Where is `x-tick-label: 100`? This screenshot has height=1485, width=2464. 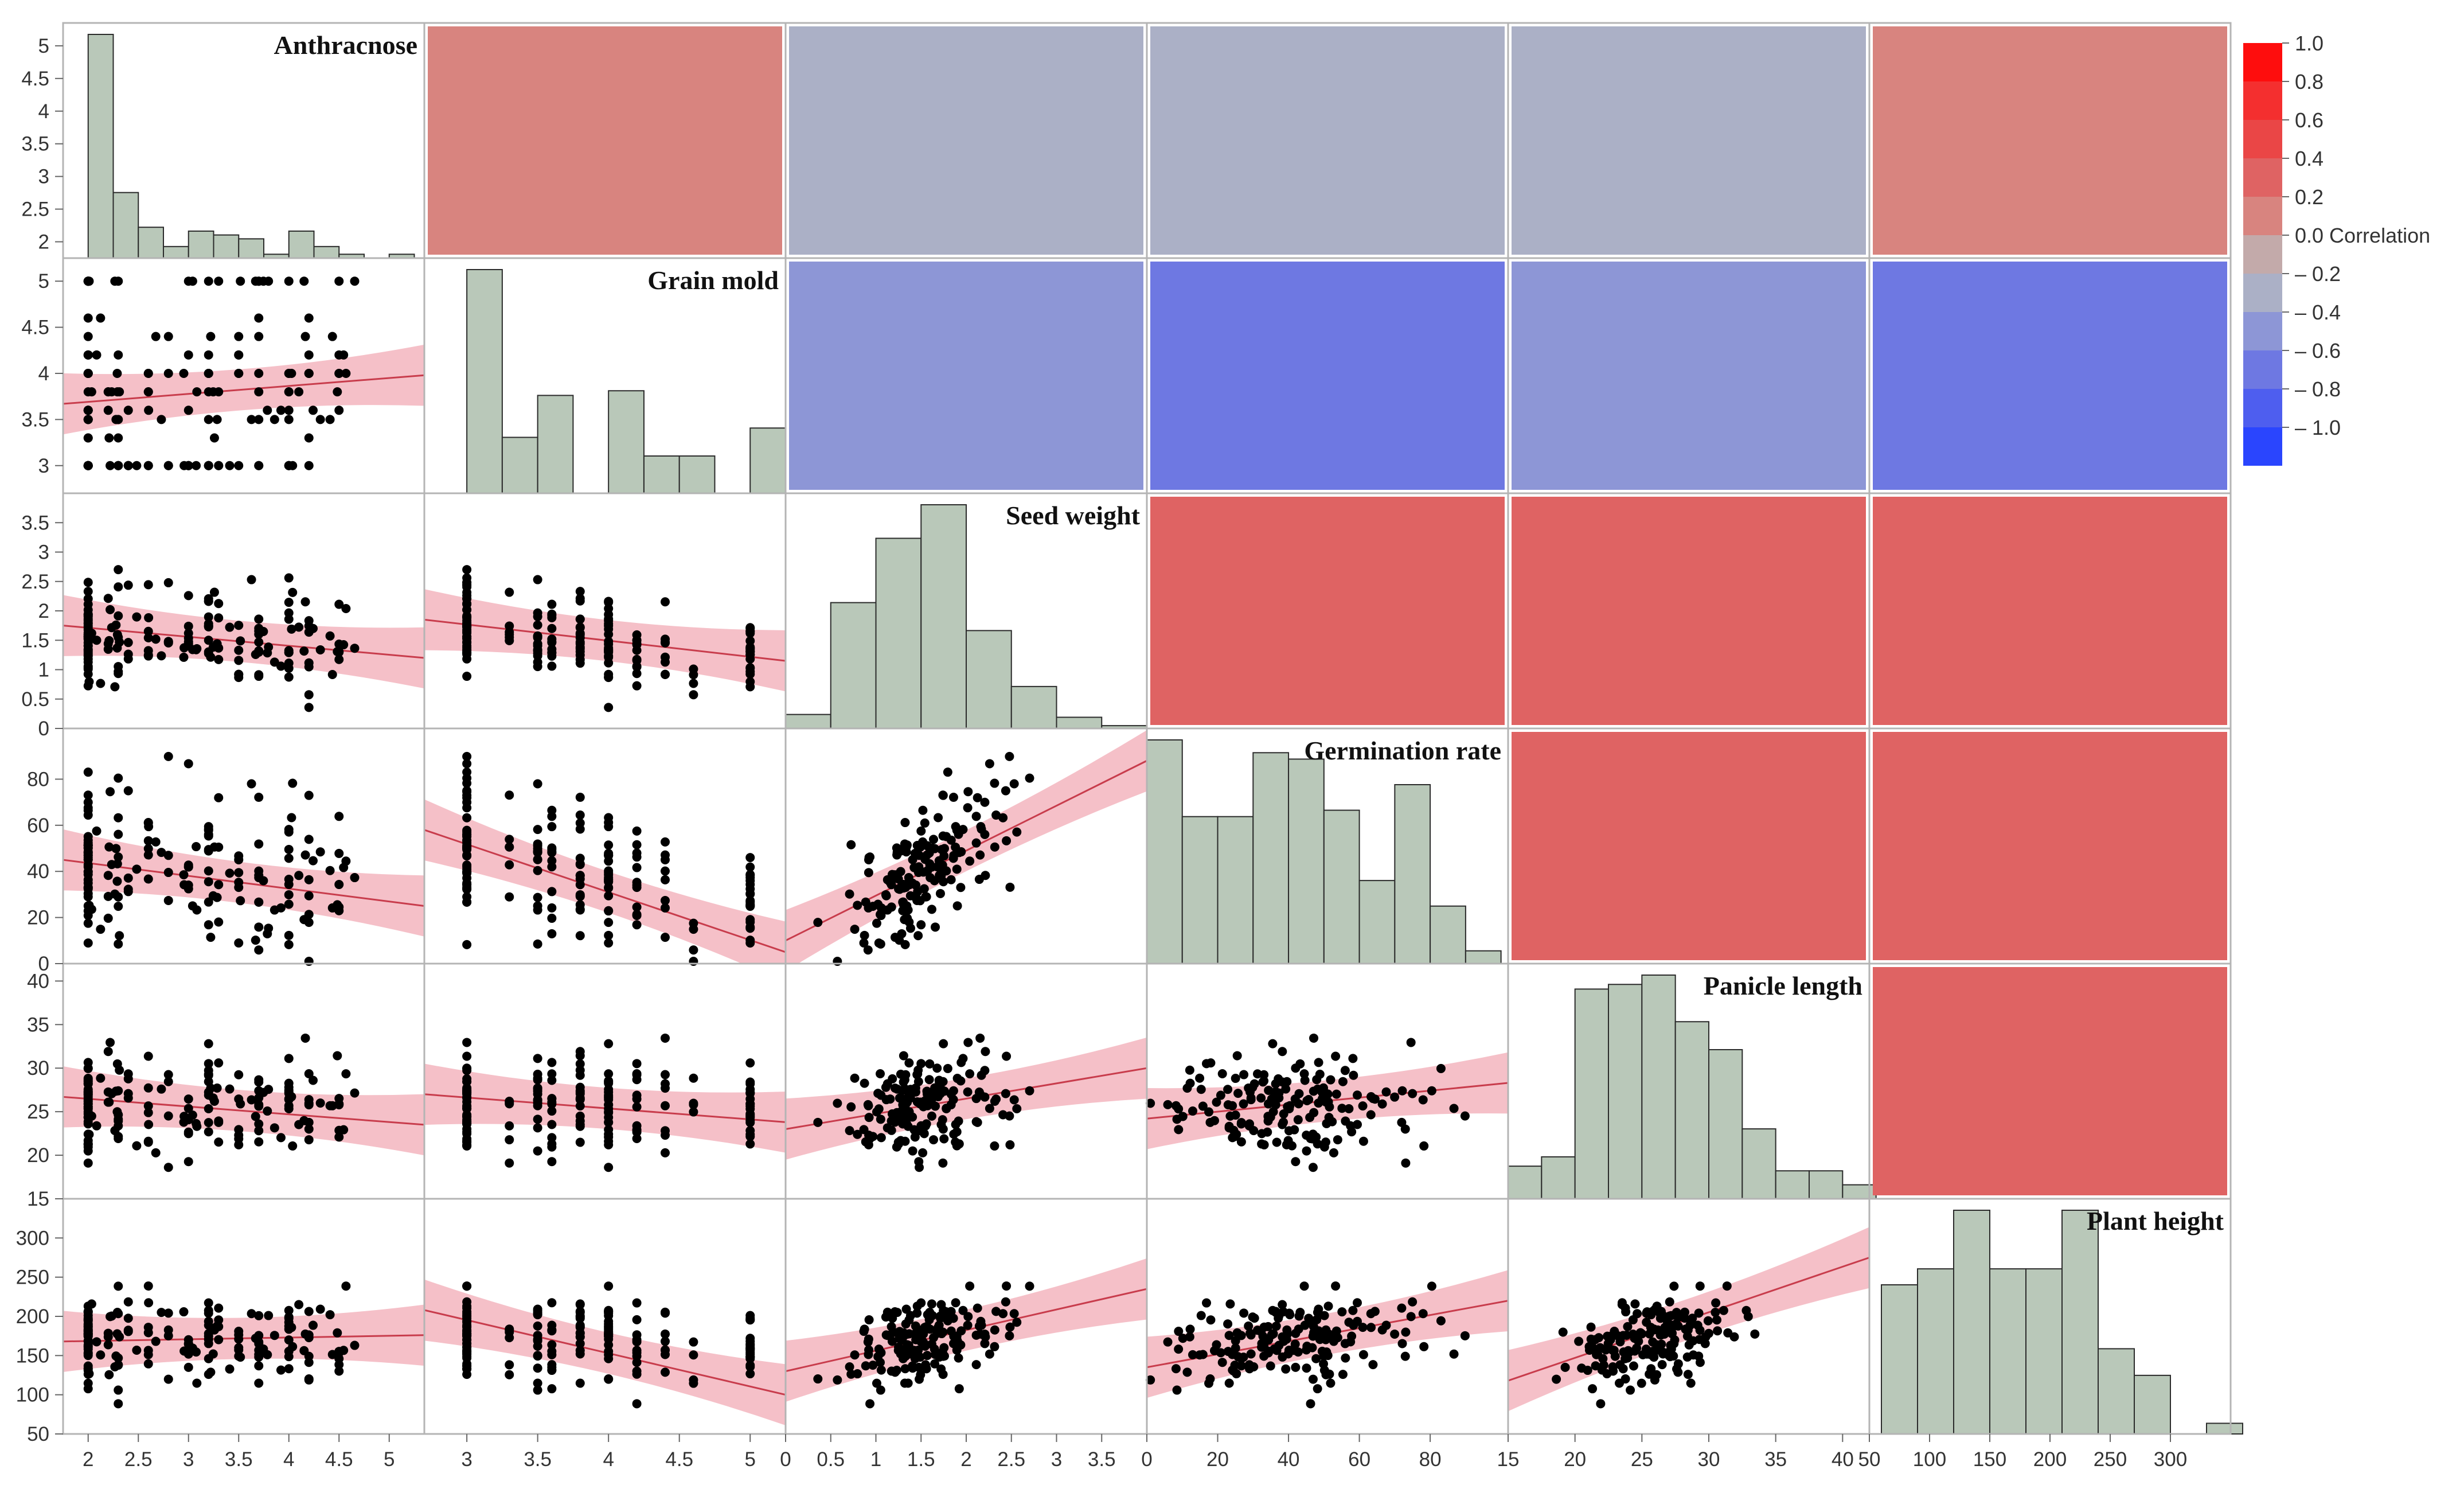
x-tick-label: 100 is located at coordinates (1929, 1459).